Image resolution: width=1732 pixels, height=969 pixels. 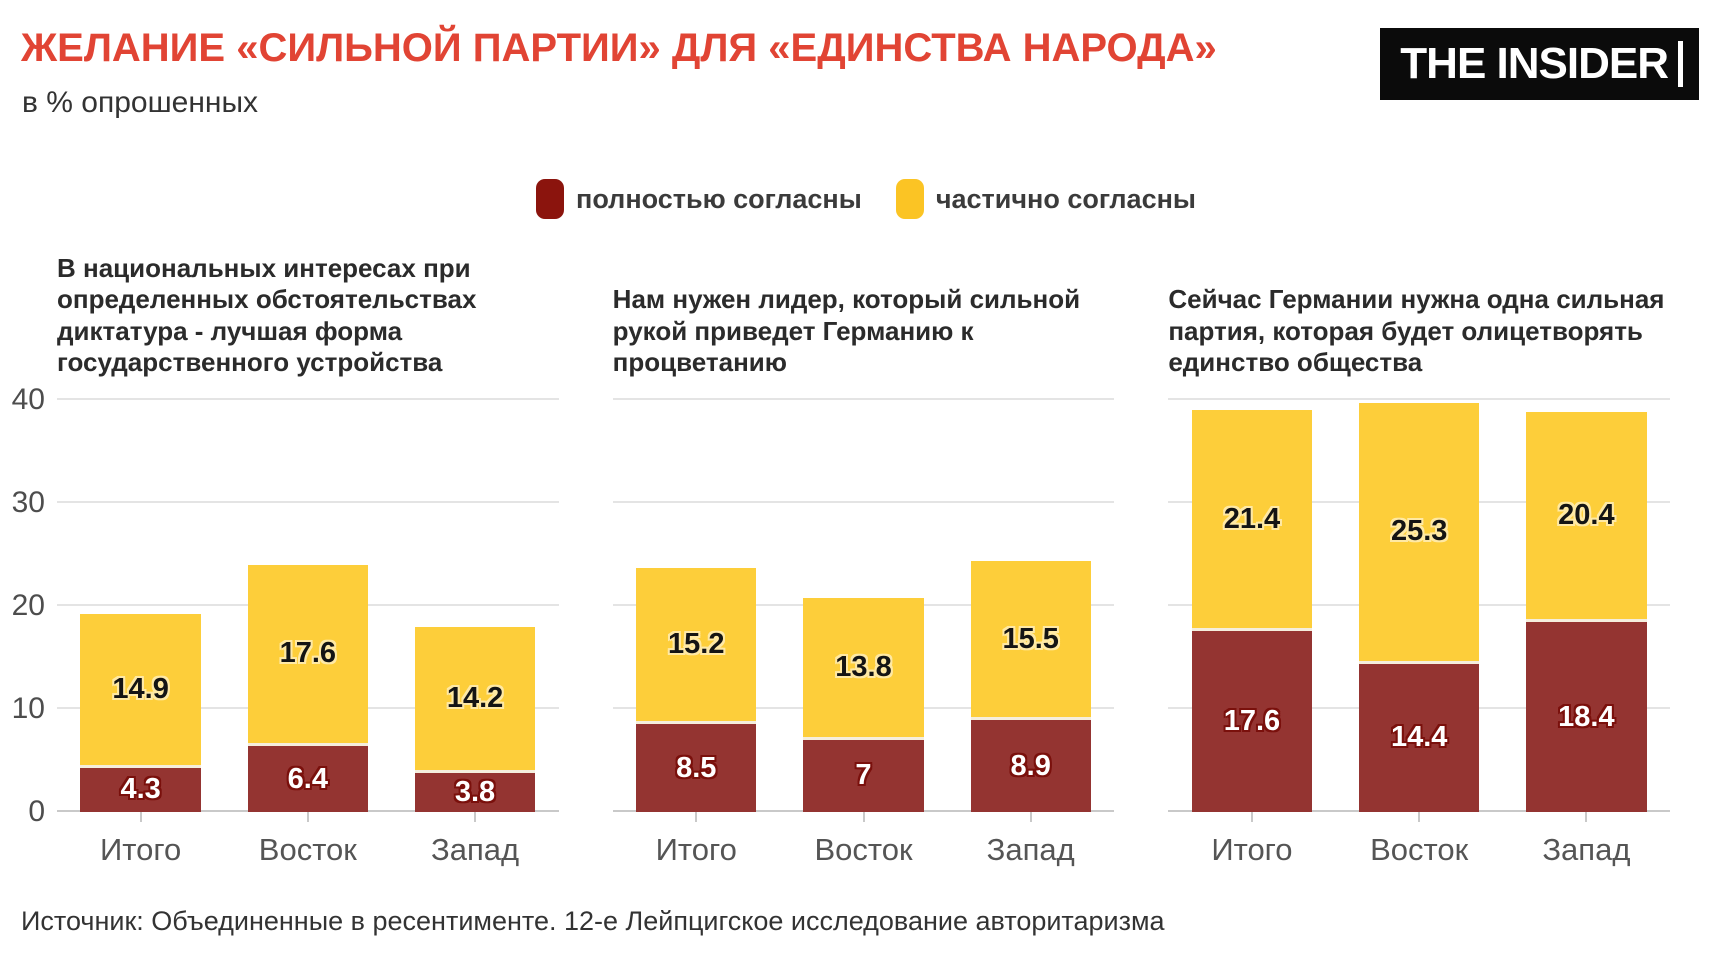 I want to click on stacked-bar-Запад: 15.5 8.9, so click(x=1030, y=606).